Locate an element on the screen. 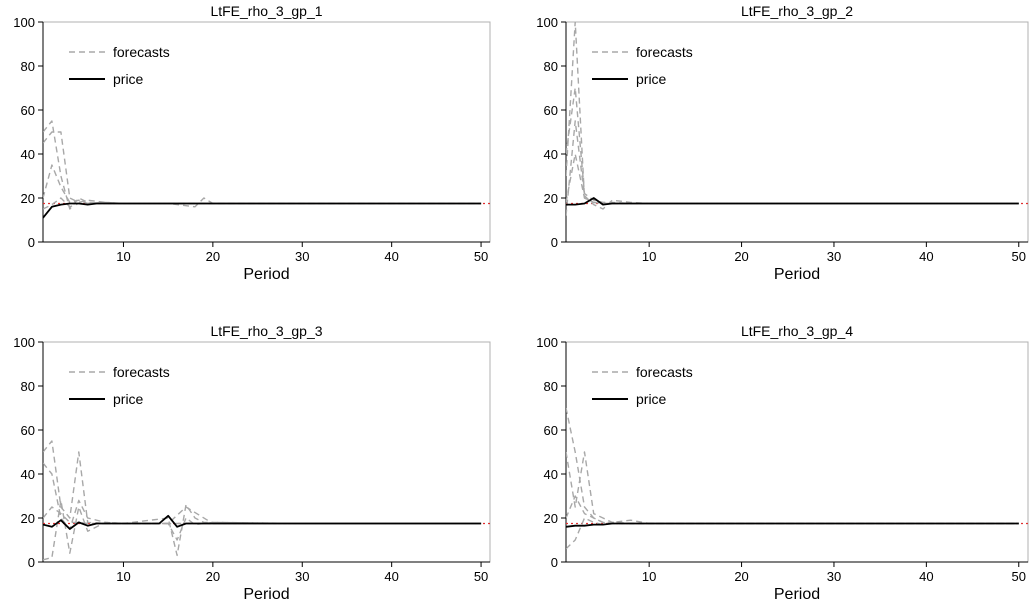  chart-title: LtFE_rho_3_gp_4 is located at coordinates (797, 331).